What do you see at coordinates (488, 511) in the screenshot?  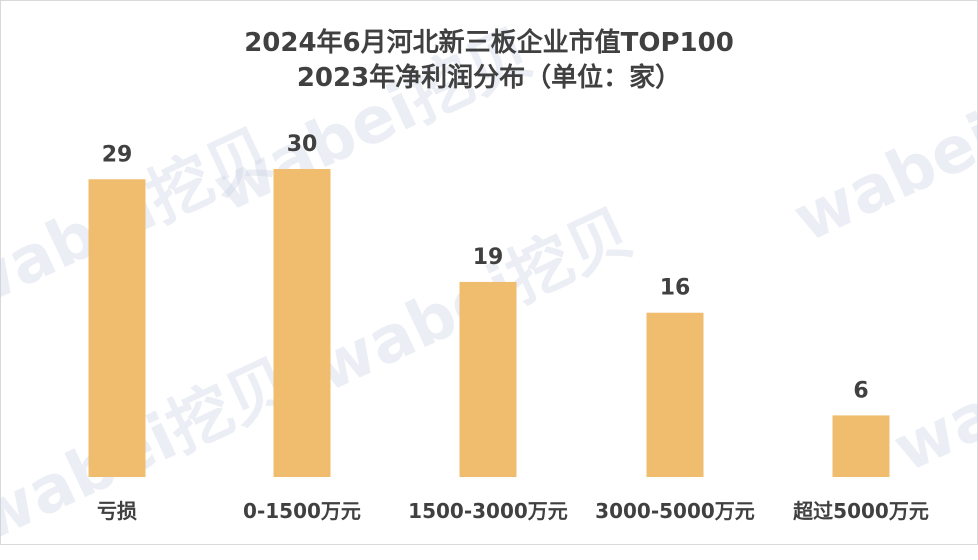 I see `category-label: 1500-3000万元` at bounding box center [488, 511].